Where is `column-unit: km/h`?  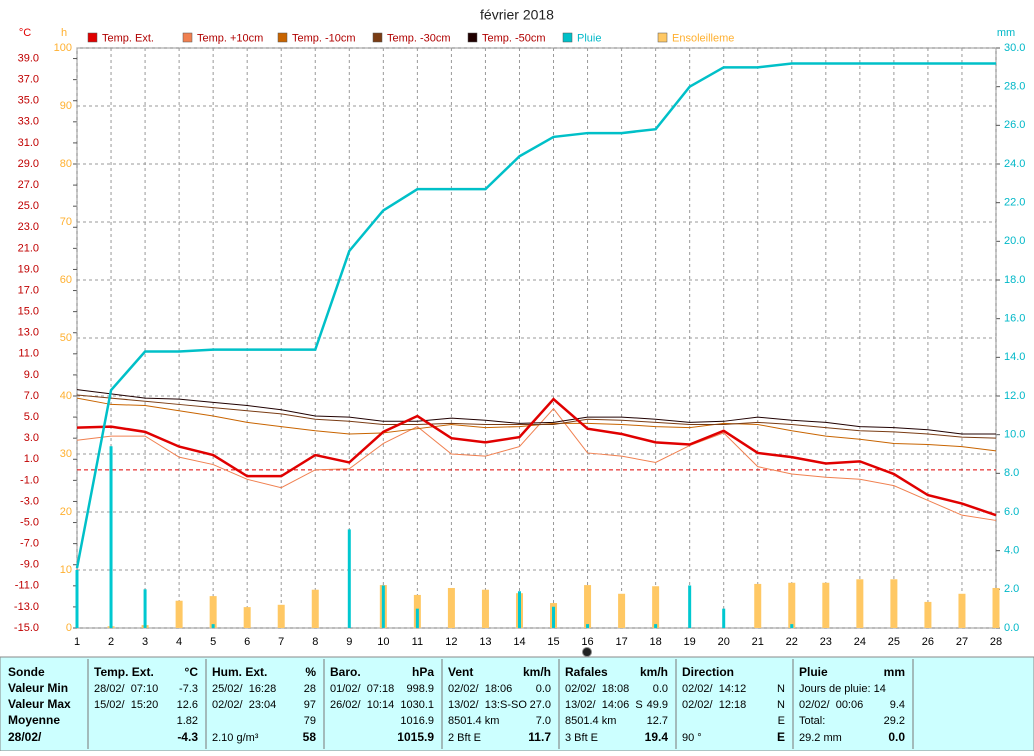
column-unit: km/h is located at coordinates (654, 672).